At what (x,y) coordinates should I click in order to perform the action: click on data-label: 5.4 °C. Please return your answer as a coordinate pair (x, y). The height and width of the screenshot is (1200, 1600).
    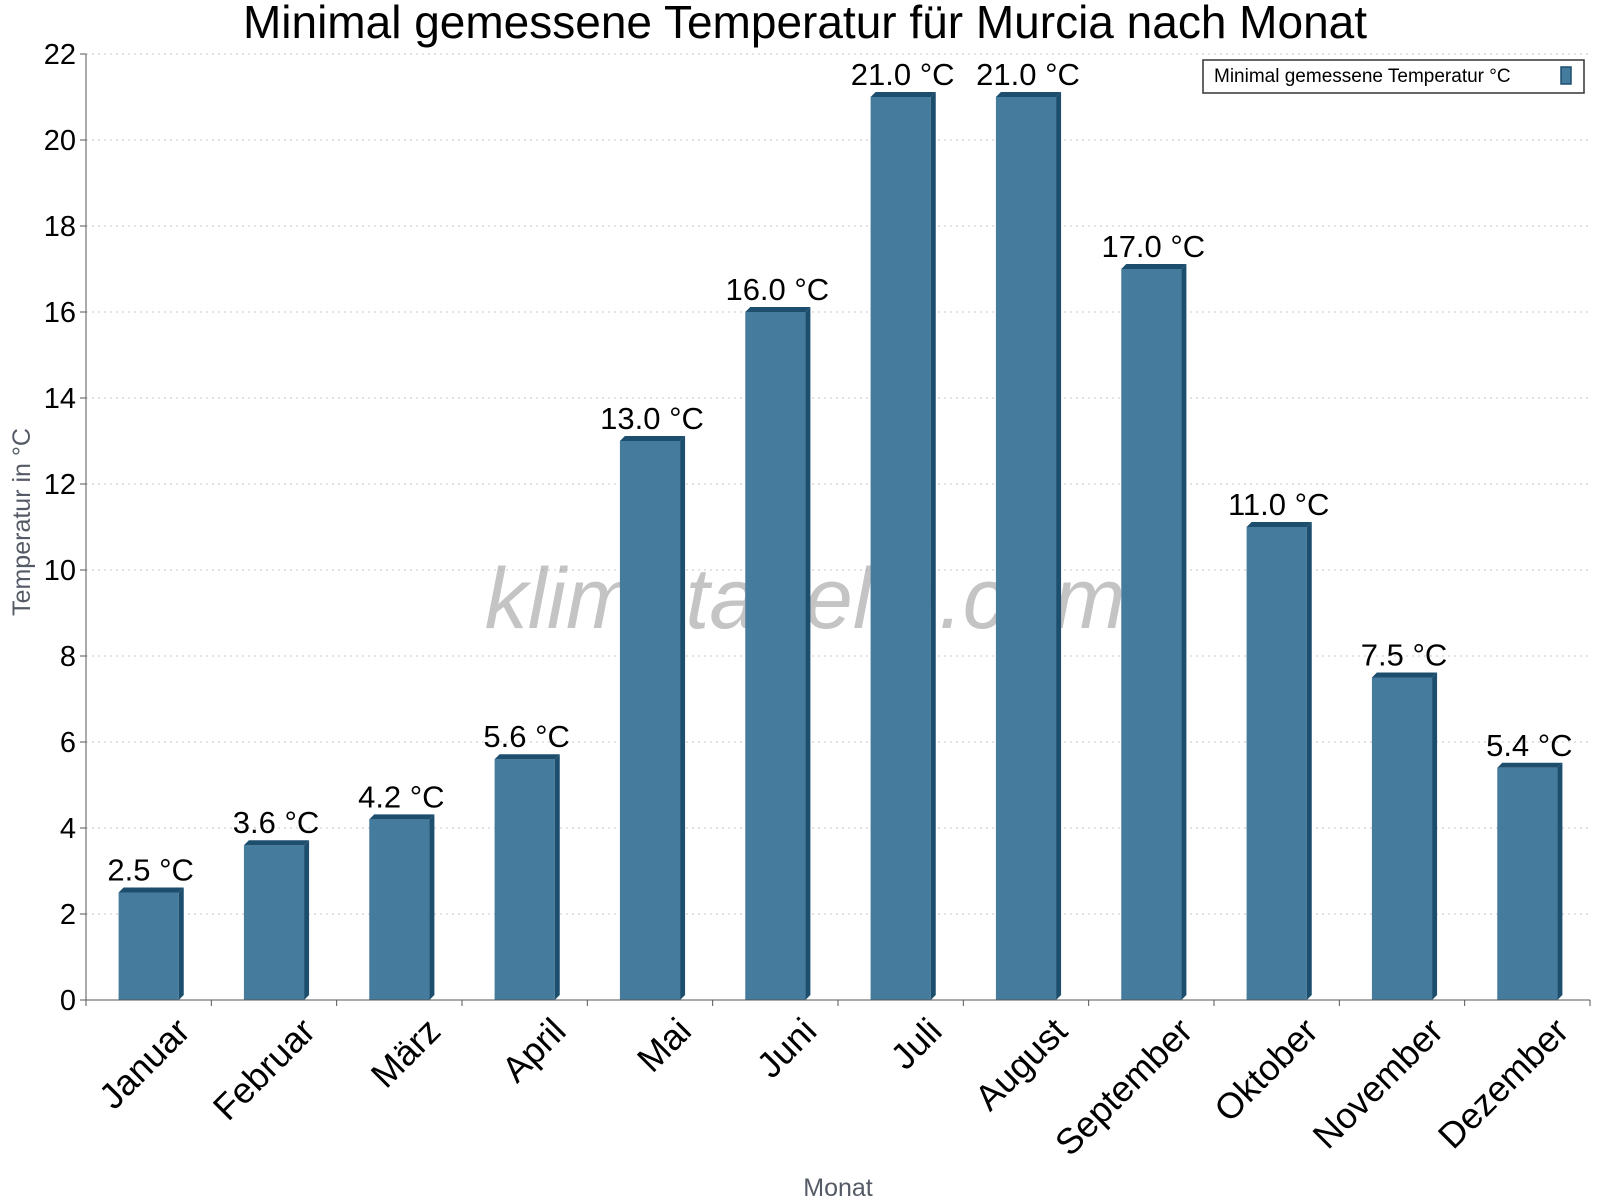
    Looking at the image, I should click on (1529, 745).